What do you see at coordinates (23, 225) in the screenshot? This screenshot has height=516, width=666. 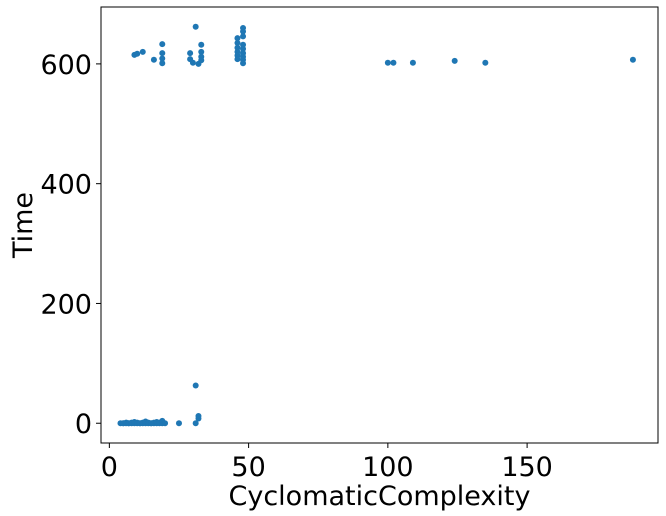 I see `y-axis-label: Time` at bounding box center [23, 225].